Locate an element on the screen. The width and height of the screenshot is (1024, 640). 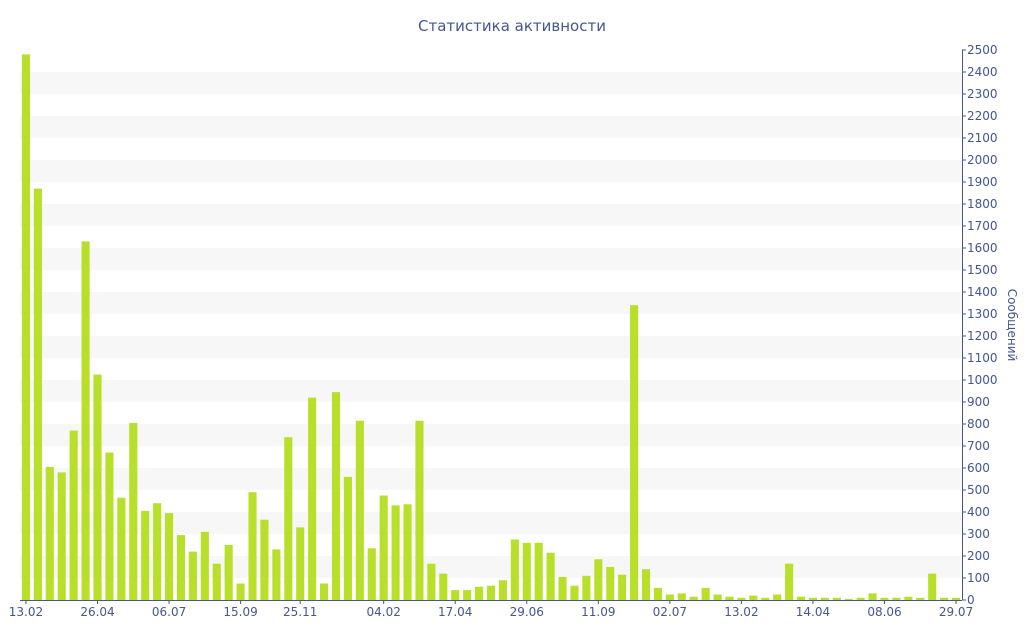
y-tick-label: 1100 is located at coordinates (982, 358).